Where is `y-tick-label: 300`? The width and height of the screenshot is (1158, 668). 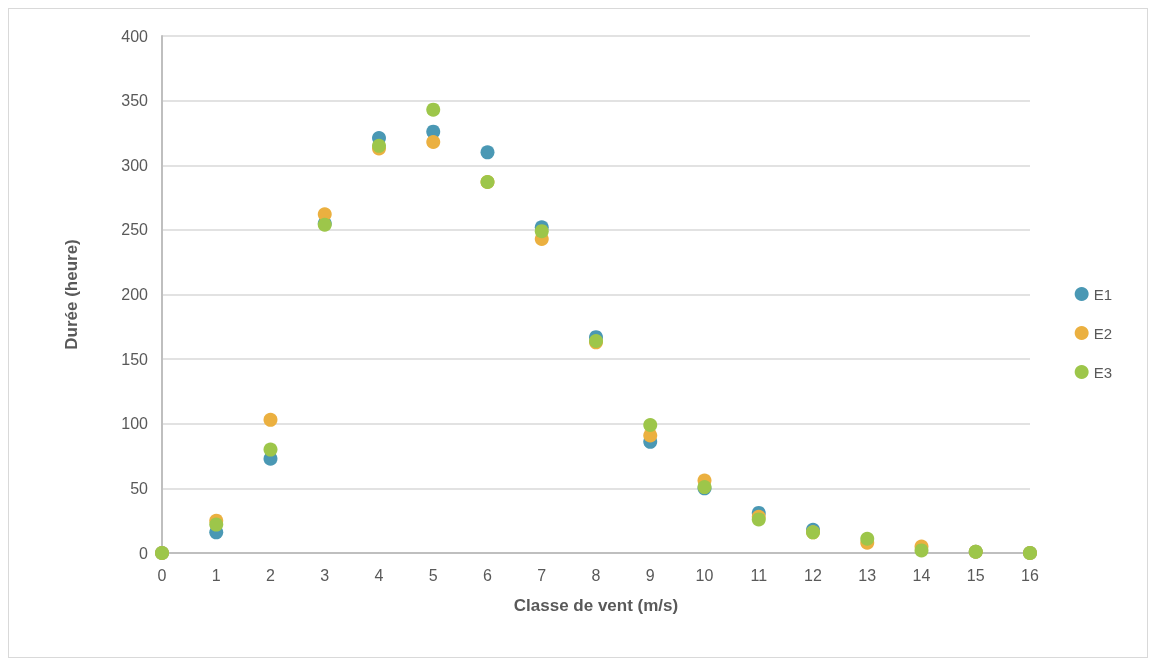
y-tick-label: 300 is located at coordinates (135, 165).